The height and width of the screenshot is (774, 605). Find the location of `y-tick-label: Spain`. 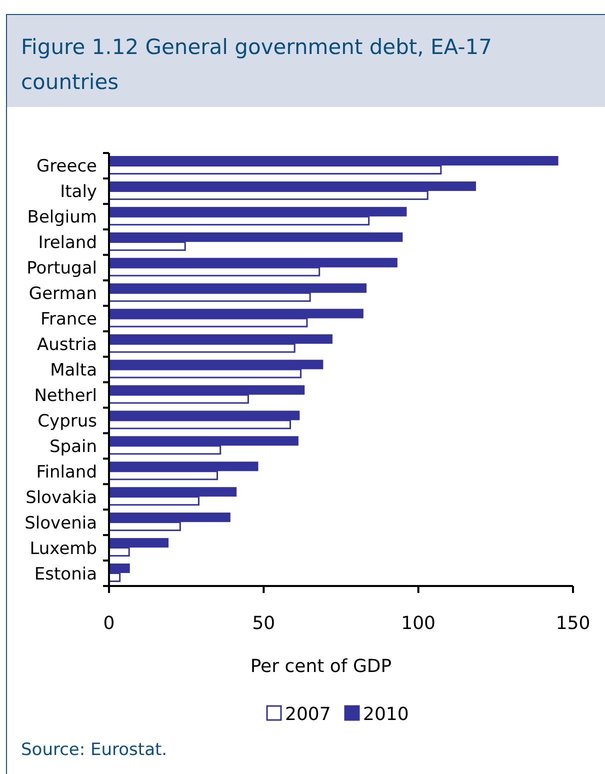

y-tick-label: Spain is located at coordinates (73, 446).